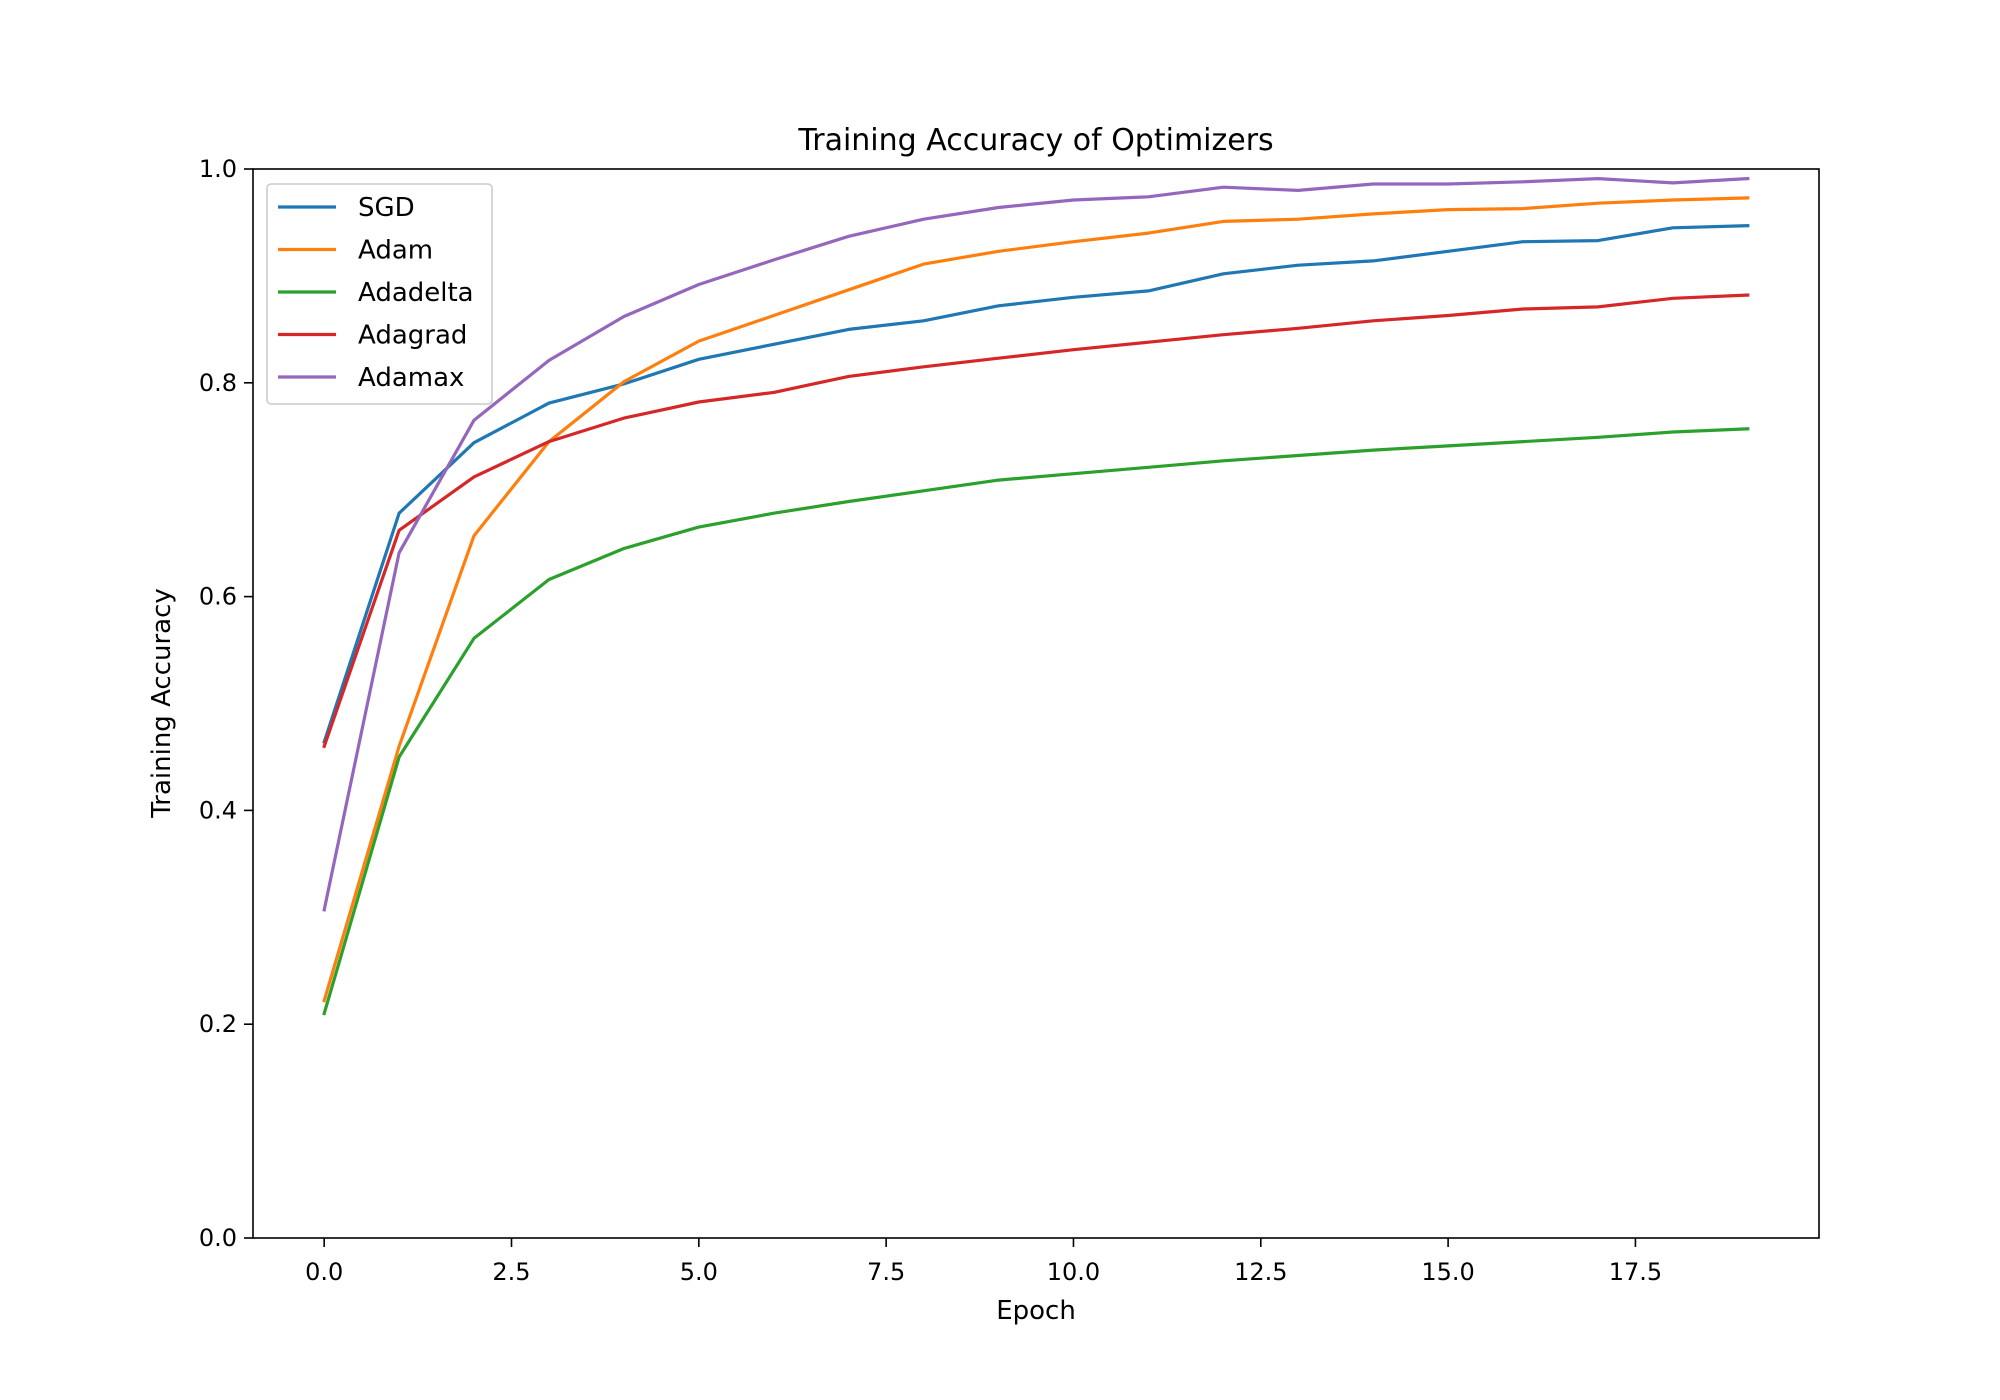 The width and height of the screenshot is (2000, 1400). What do you see at coordinates (511, 1272) in the screenshot?
I see `x-tick-label: 2.5` at bounding box center [511, 1272].